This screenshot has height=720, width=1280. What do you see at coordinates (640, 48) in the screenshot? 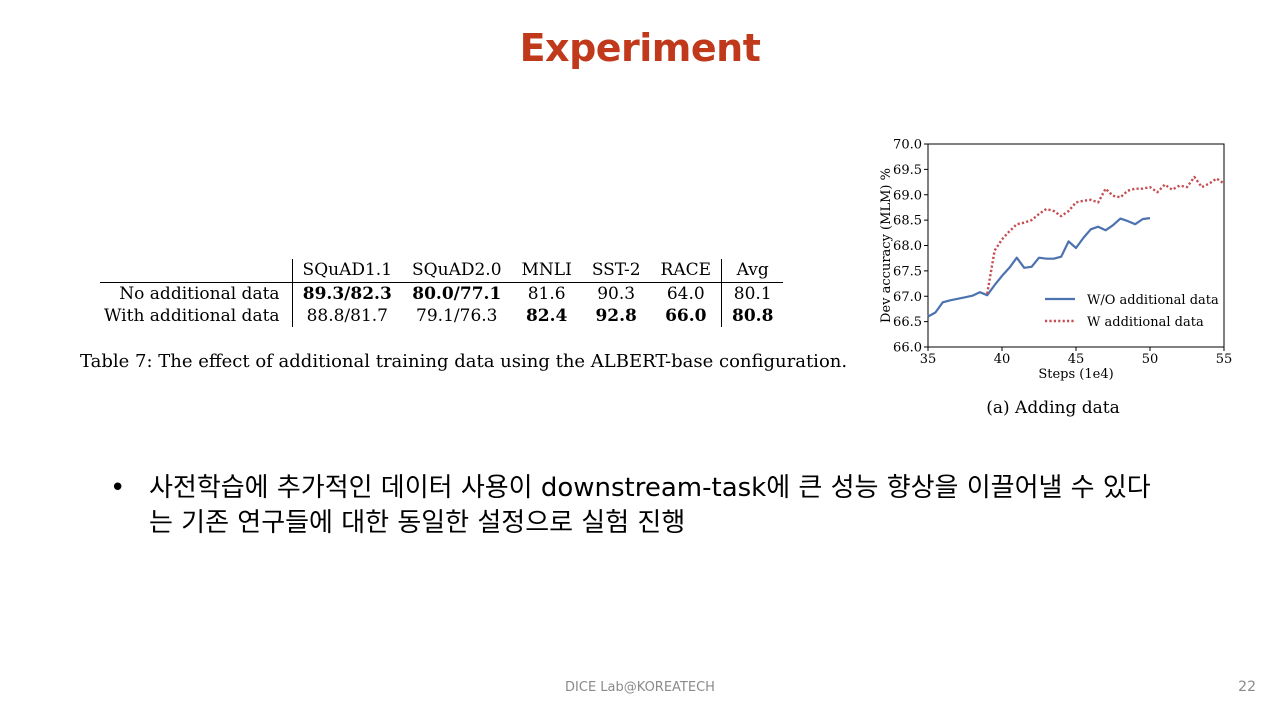
I see `slide-title: Experiment` at bounding box center [640, 48].